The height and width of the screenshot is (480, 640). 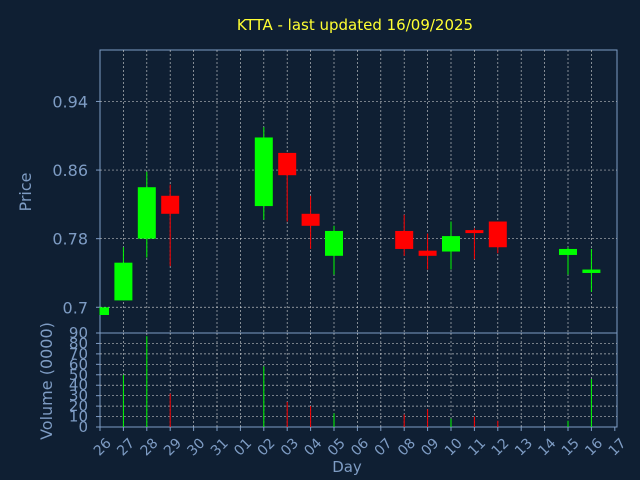 I want to click on x-tick-label: 31, so click(x=220, y=447).